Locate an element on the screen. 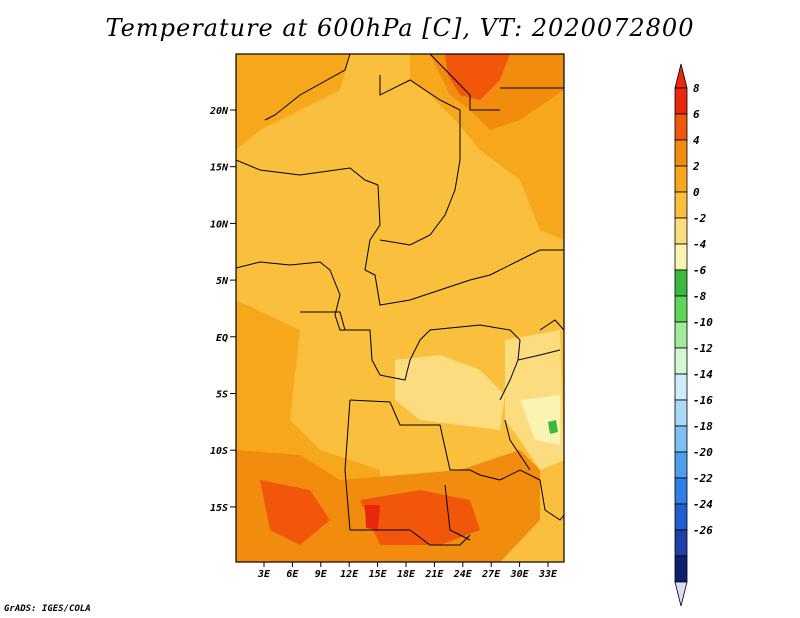 The image size is (800, 618). lon-tick-label: 24E is located at coordinates (463, 574).